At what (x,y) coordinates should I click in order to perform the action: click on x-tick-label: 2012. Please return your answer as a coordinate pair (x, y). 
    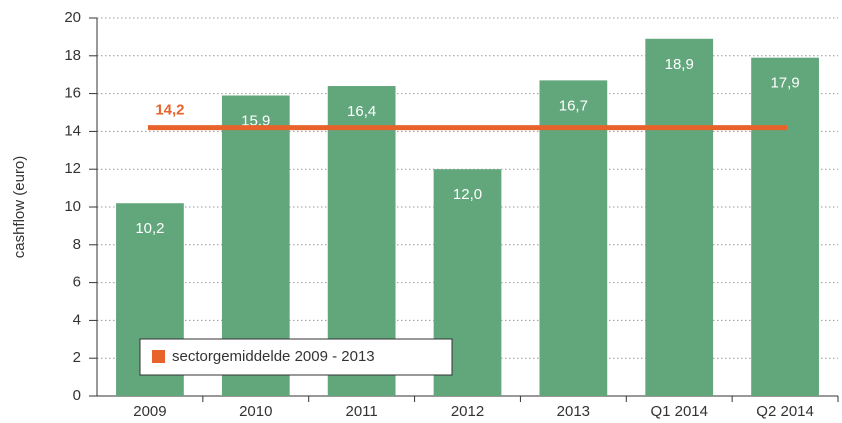
    Looking at the image, I should click on (467, 411).